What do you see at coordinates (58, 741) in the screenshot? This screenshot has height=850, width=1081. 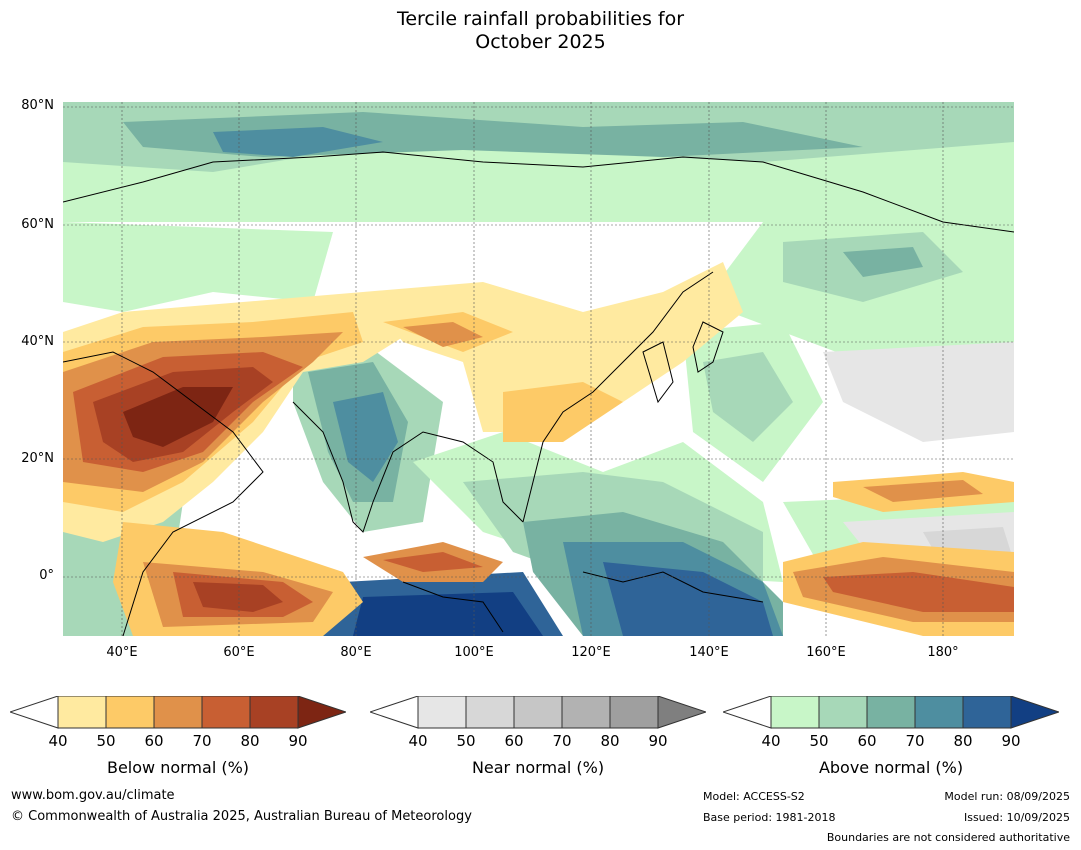 I see `cb-below-tick-40: 40` at bounding box center [58, 741].